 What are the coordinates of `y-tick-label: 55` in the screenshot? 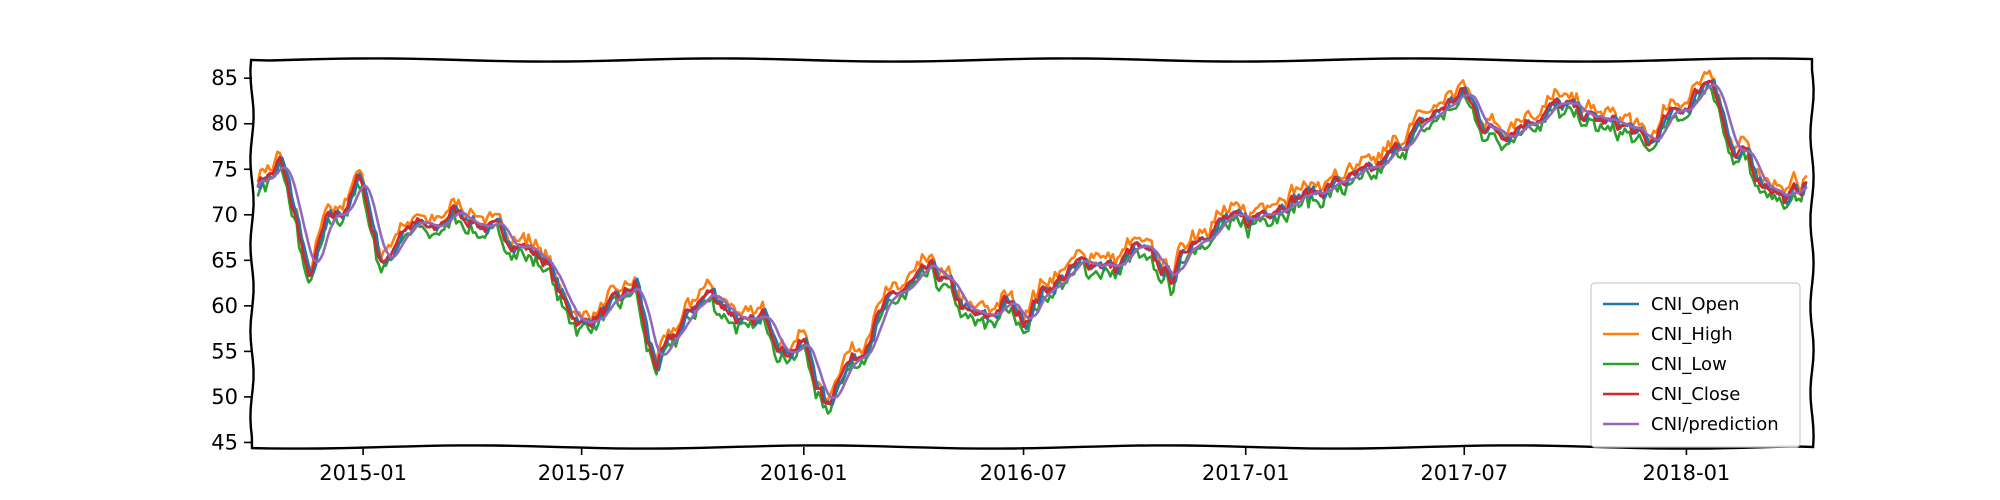 It's located at (224, 351).